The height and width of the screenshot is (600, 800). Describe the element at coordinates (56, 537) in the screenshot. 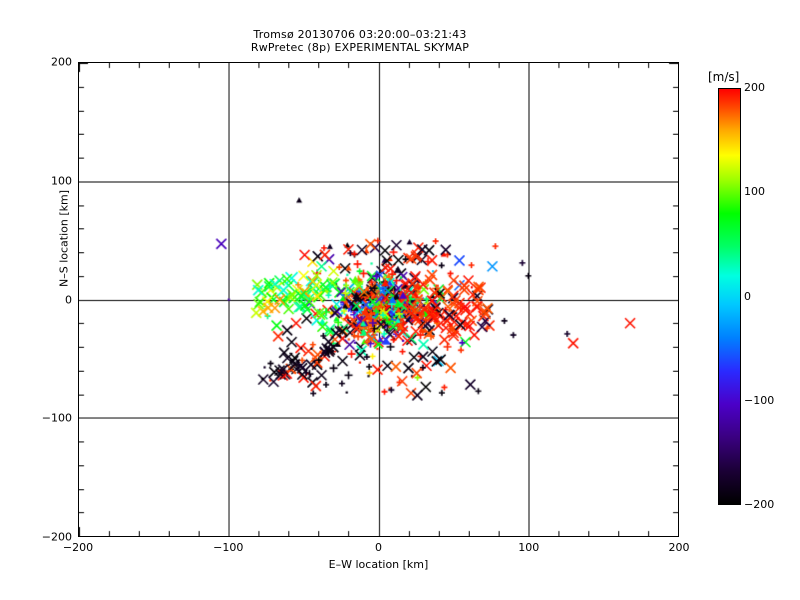

I see `y-tick--200: −200` at that location.